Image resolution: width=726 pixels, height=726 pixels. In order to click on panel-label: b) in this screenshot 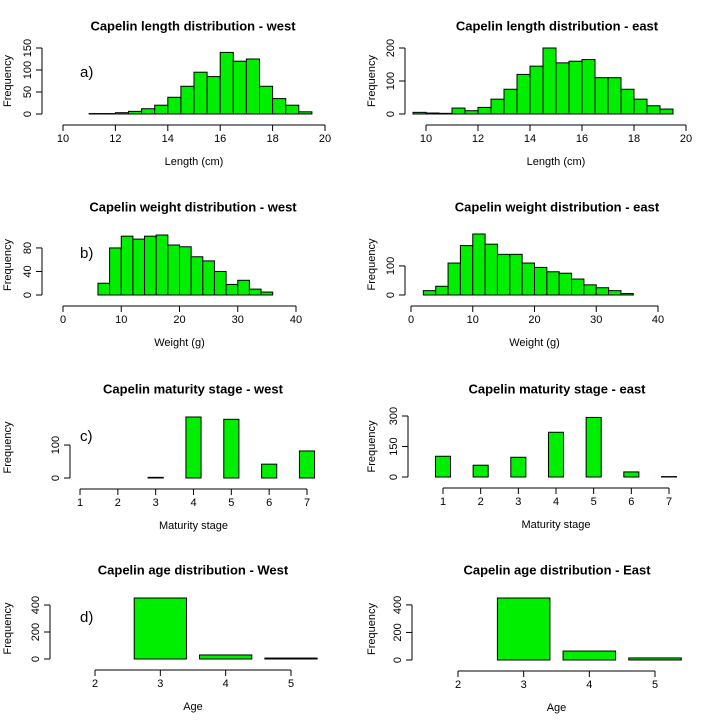, I will do `click(86, 253)`.